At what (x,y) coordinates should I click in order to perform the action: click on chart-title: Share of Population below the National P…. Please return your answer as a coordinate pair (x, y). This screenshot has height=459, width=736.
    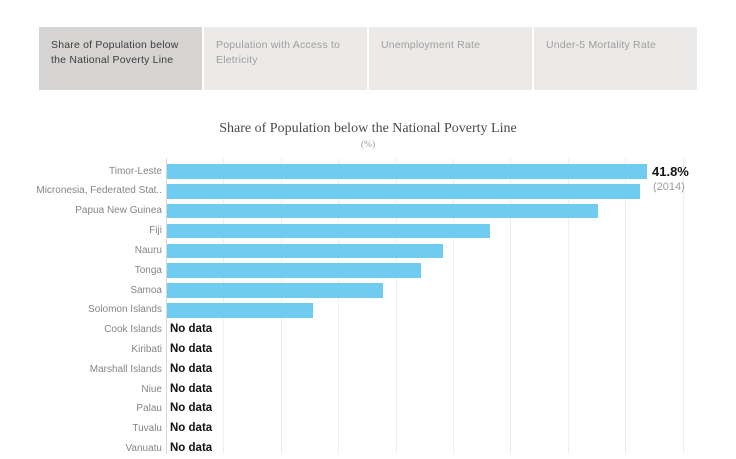
    Looking at the image, I should click on (368, 128).